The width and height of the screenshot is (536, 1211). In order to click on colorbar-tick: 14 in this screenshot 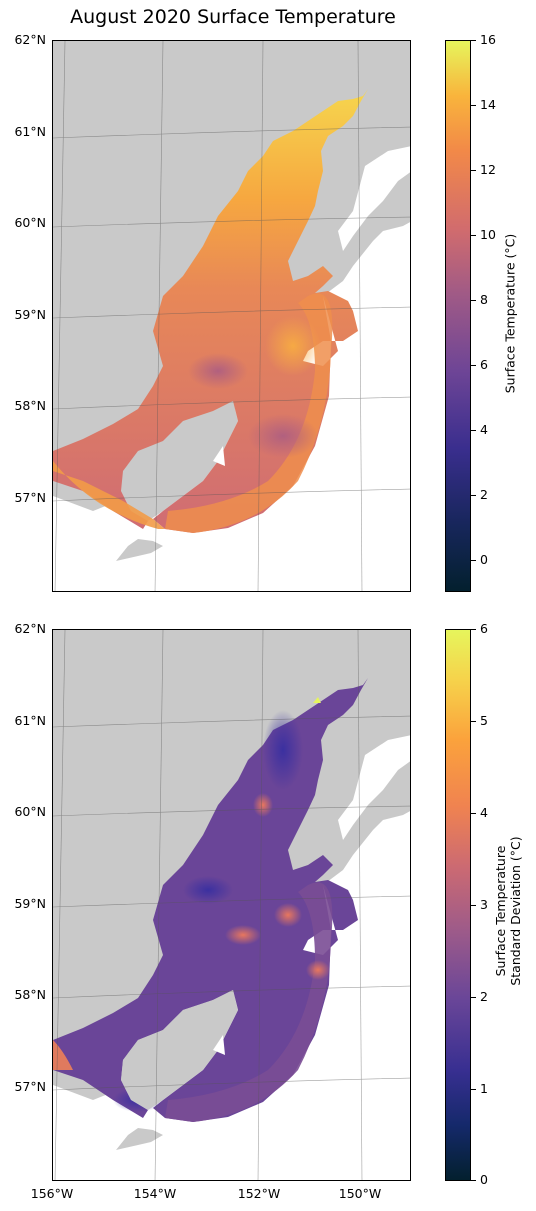, I will do `click(488, 104)`.